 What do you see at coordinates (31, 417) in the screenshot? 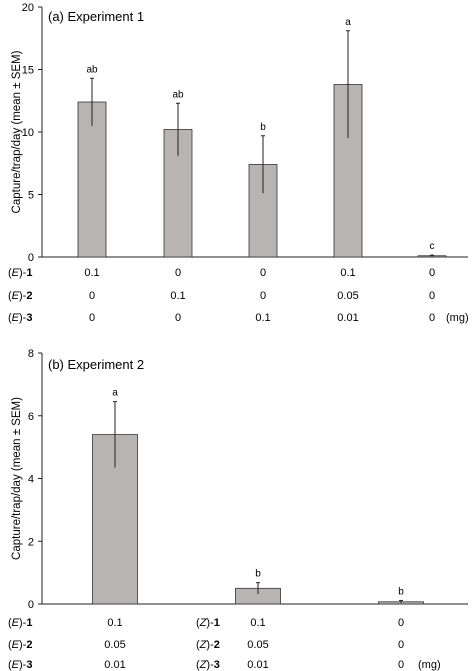
I see `y-tick-label: 6` at bounding box center [31, 417].